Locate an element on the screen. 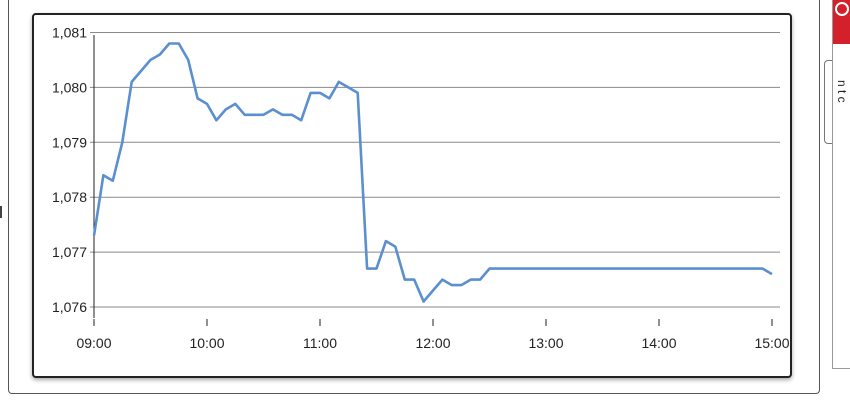  x-tick-label: 13:00 is located at coordinates (545, 343).